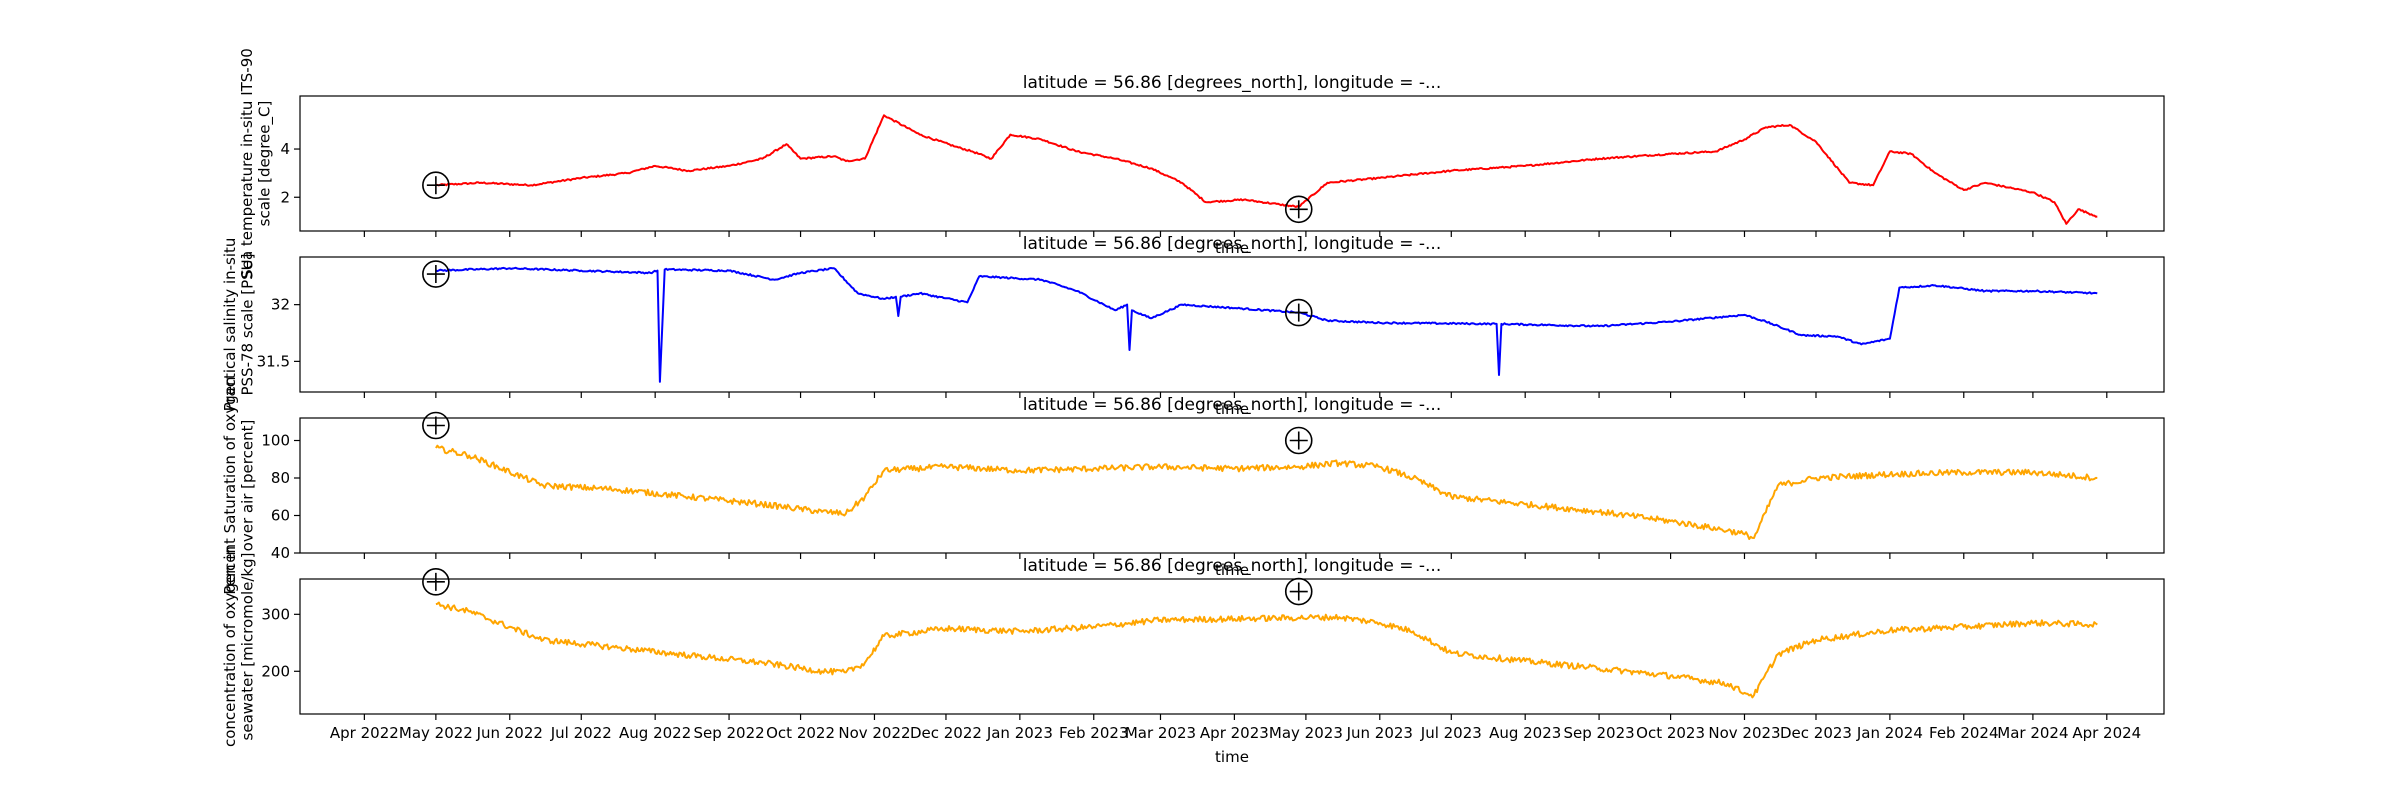  Describe the element at coordinates (1670, 733) in the screenshot. I see `x-tick-label: Oct 2023` at that location.